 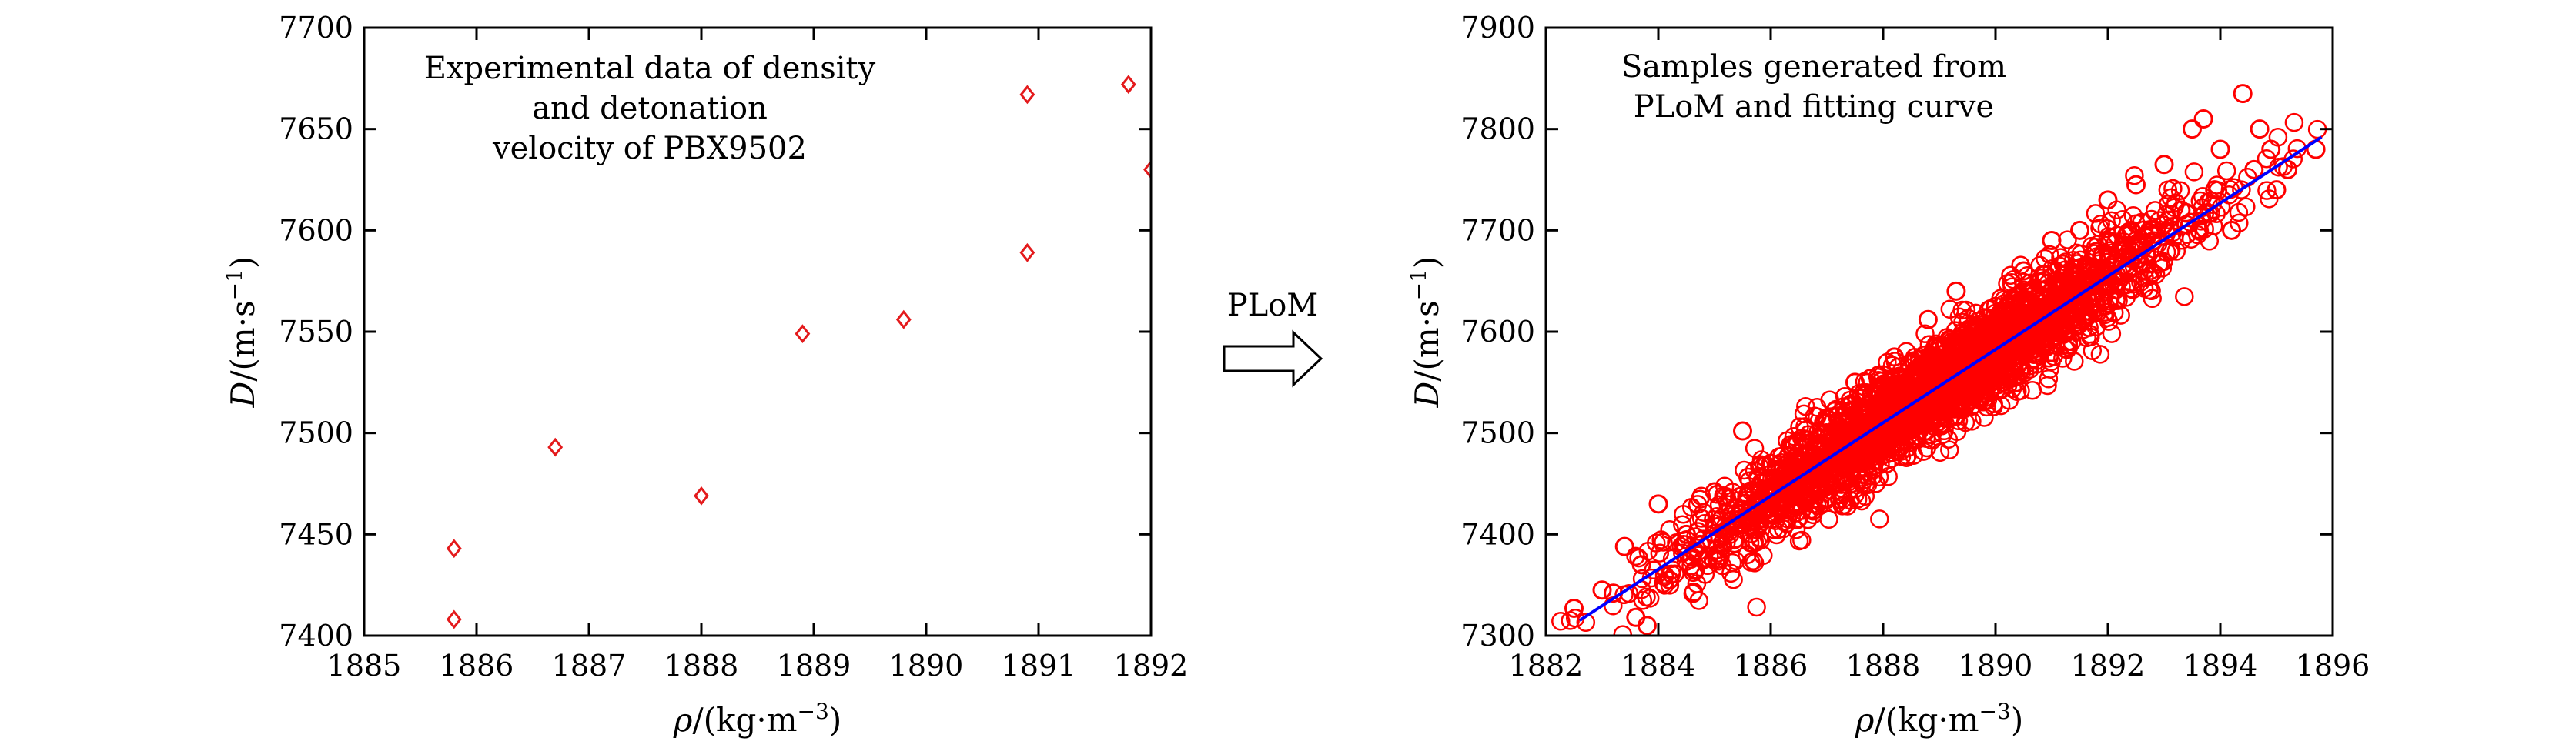 What do you see at coordinates (926, 666) in the screenshot?
I see `chart-1-x-tick-label: 1890` at bounding box center [926, 666].